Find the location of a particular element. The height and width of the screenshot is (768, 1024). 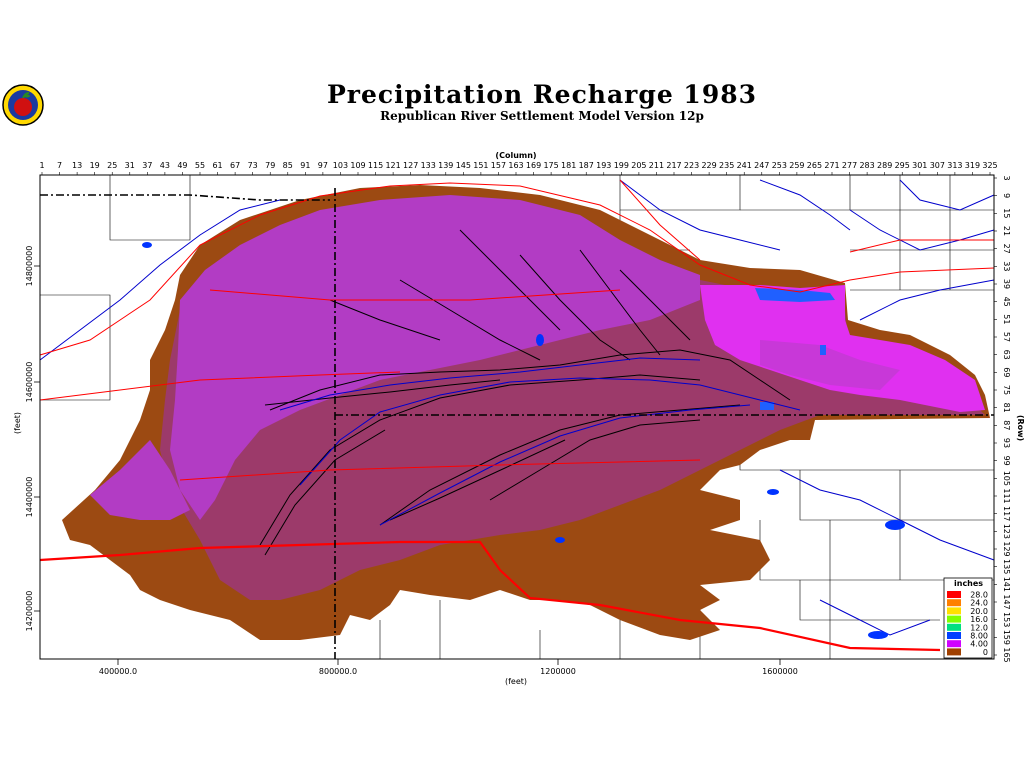

column-tick-label: 181 is located at coordinates (568, 165).